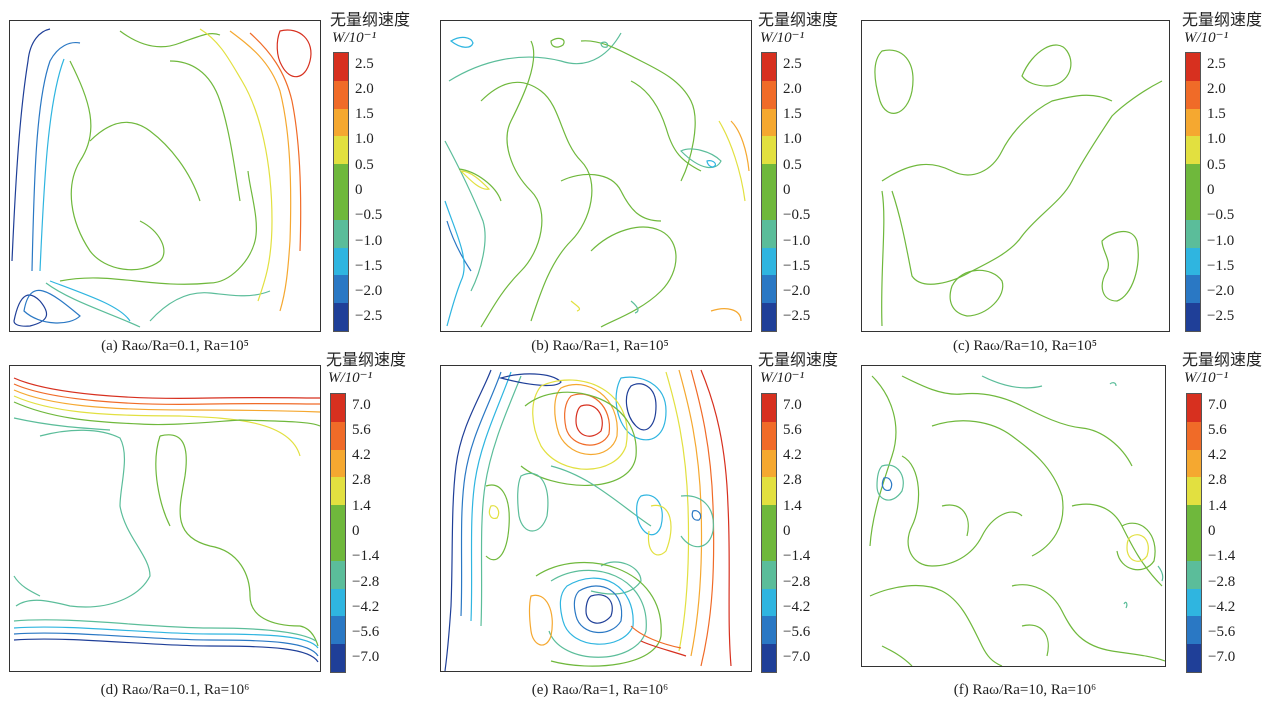 Image resolution: width=1286 pixels, height=704 pixels. I want to click on contour-lines-a, so click(161, 178).